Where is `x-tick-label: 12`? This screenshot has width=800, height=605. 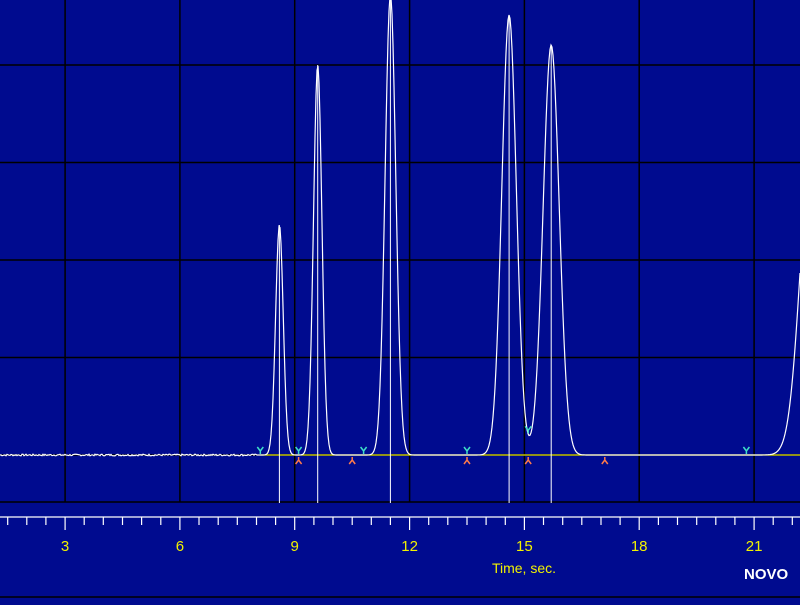
x-tick-label: 12 is located at coordinates (409, 546).